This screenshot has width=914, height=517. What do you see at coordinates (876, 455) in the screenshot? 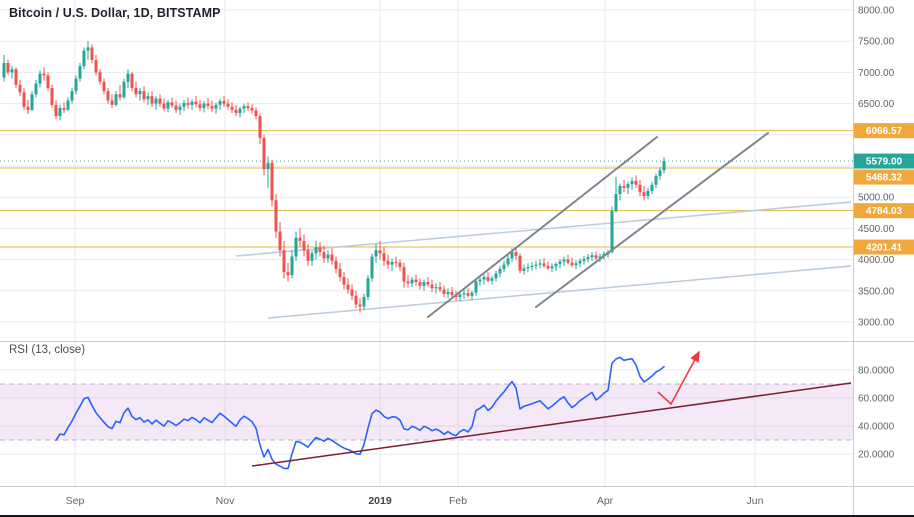
I see `svg-text: 20.0000` at bounding box center [876, 455].